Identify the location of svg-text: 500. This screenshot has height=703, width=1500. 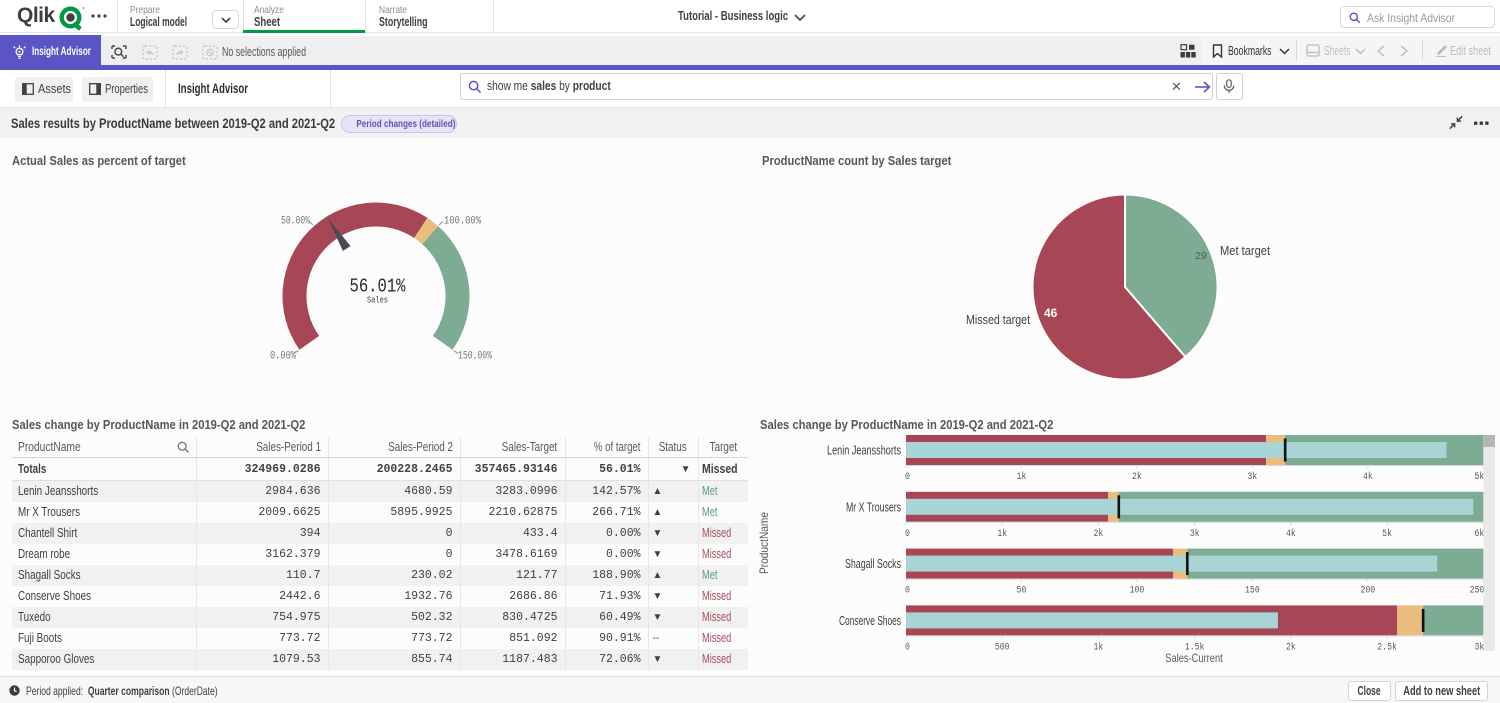
(1002, 647).